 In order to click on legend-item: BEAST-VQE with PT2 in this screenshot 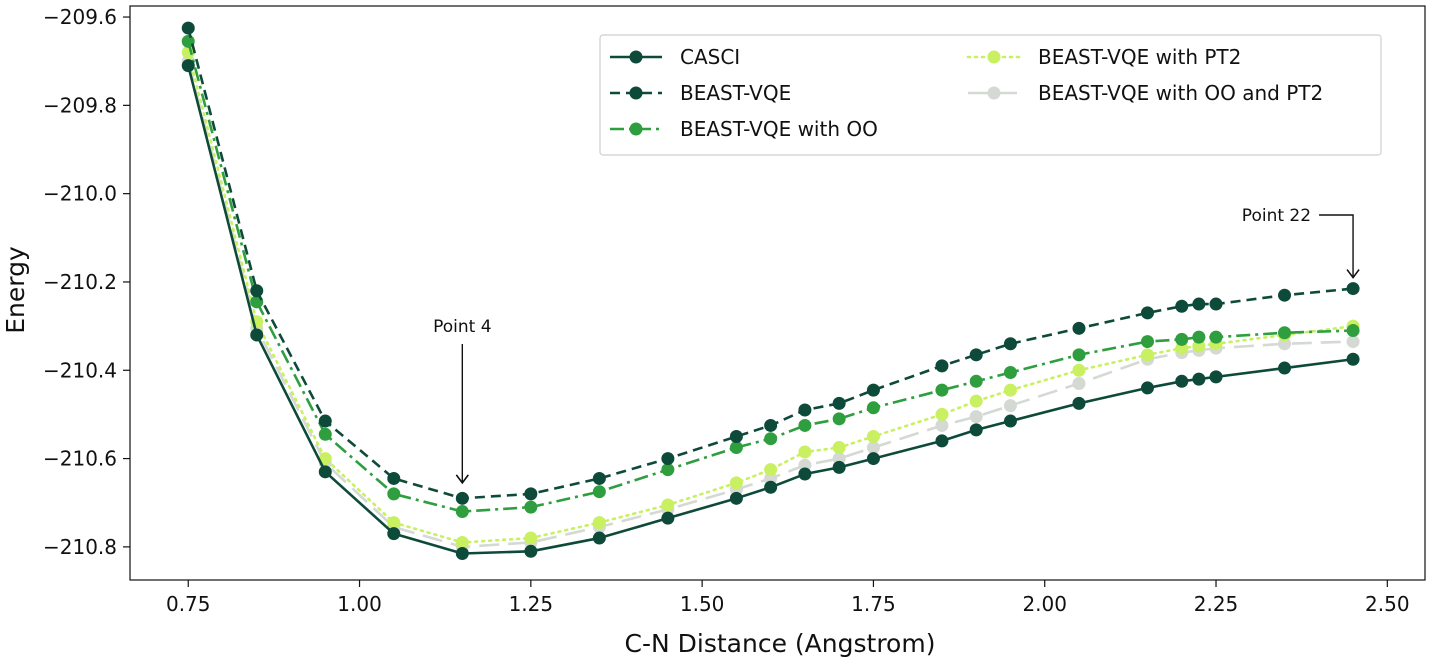, I will do `click(1103, 57)`.